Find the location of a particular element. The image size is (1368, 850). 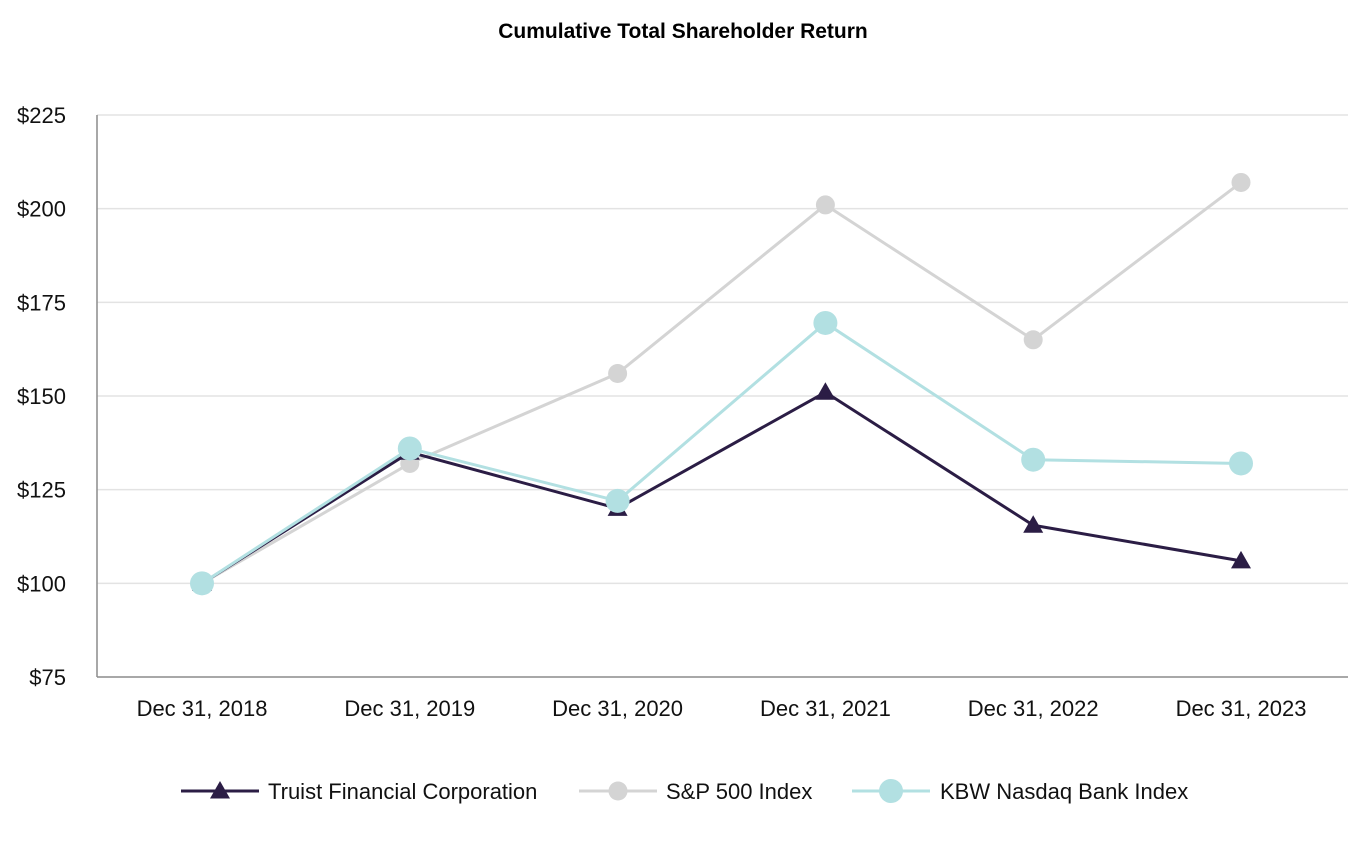

legend-item: S&P 500 Index is located at coordinates (695, 791).